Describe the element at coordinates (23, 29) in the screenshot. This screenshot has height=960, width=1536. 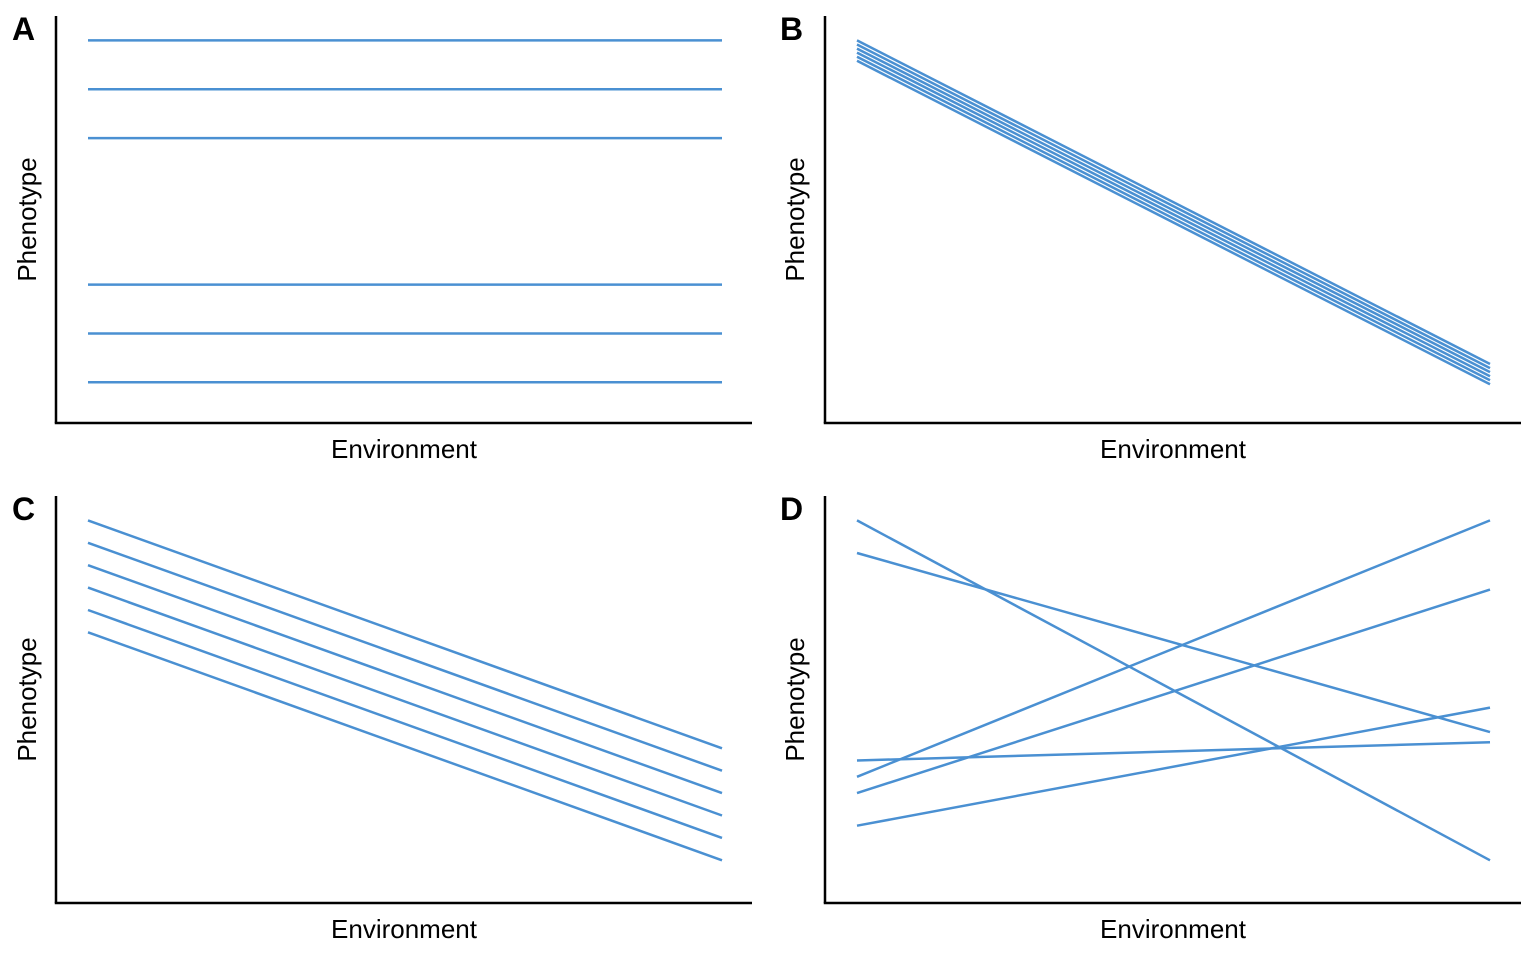
I see `panel-letter: A` at that location.